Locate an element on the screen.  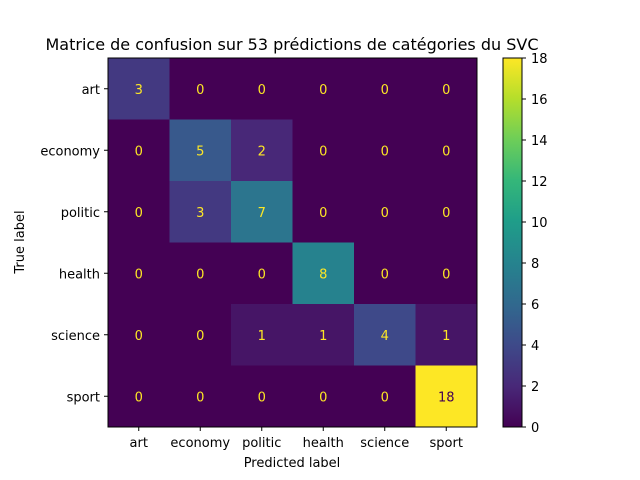
y-tick-label: sport is located at coordinates (83, 397).